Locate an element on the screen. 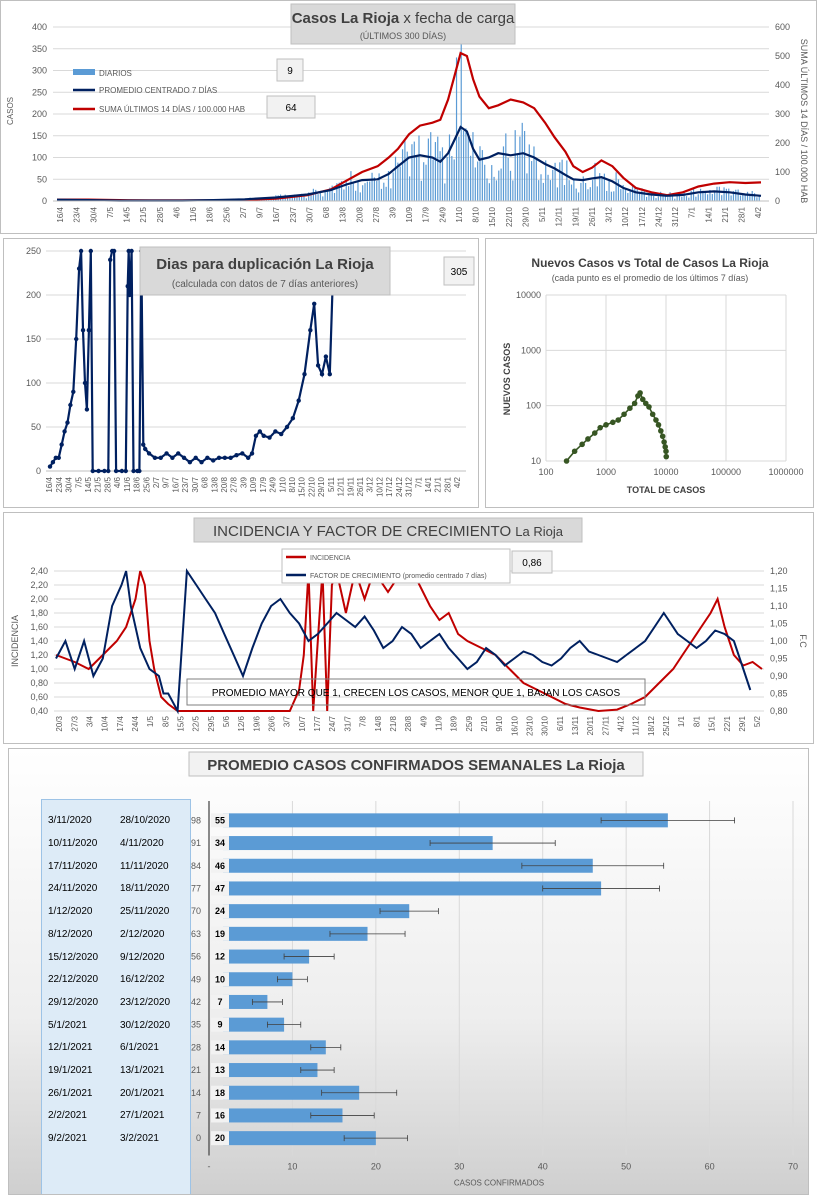  x-tick-label: 26/11 is located at coordinates (360, 486).